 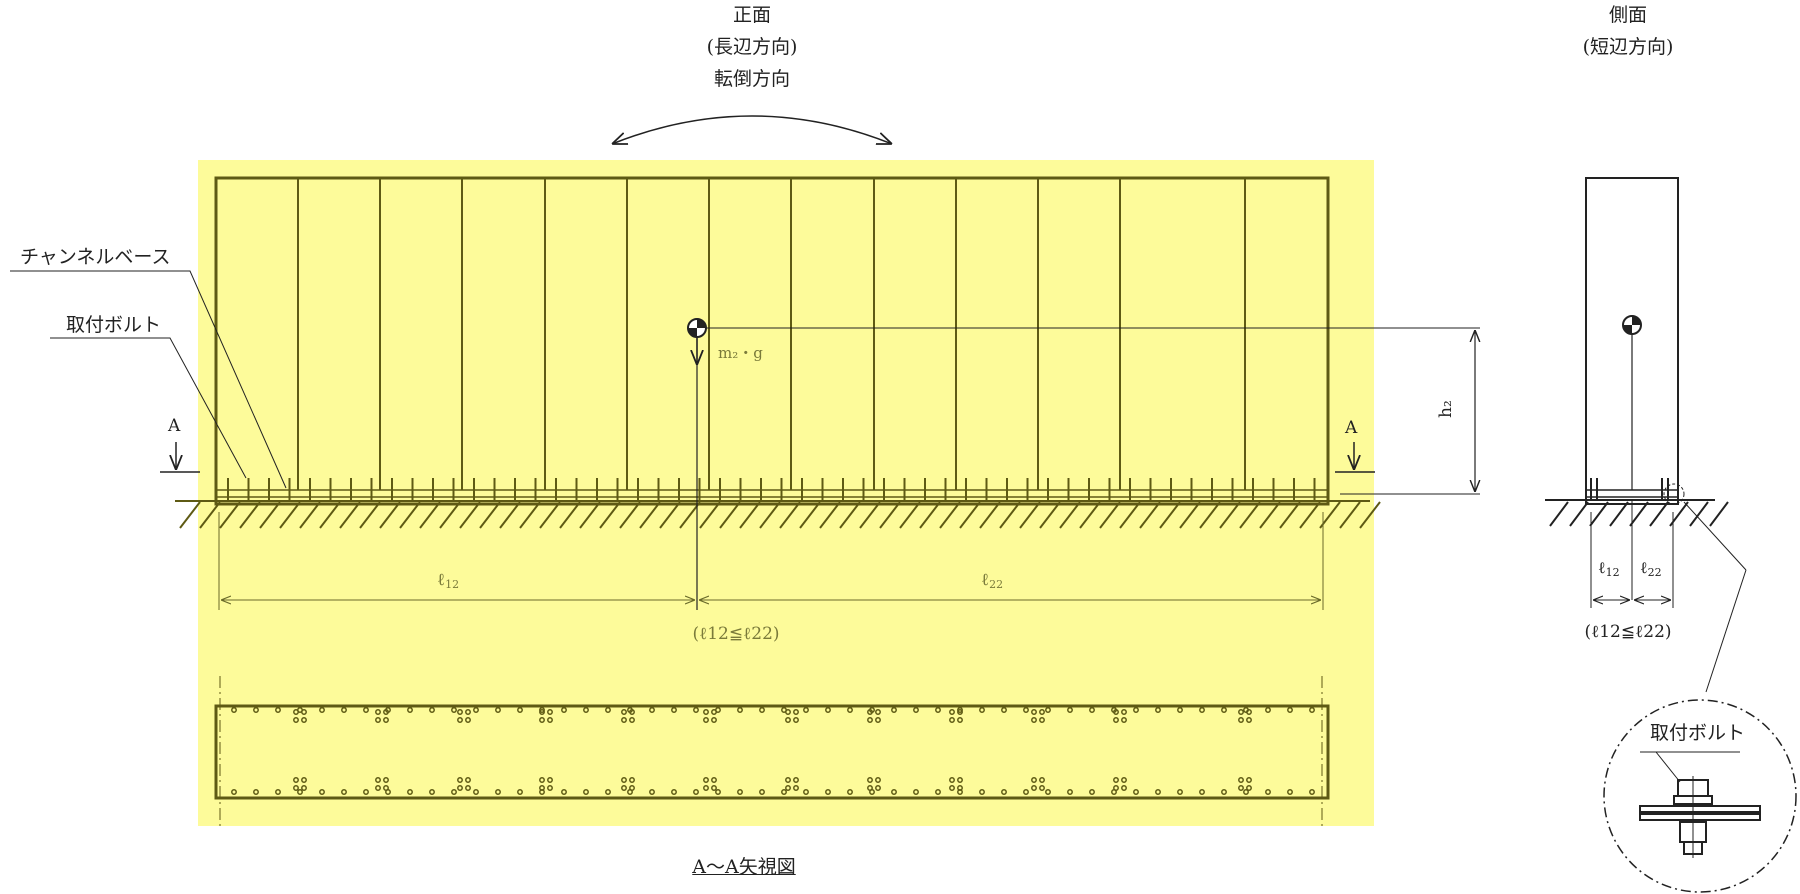 What do you see at coordinates (1602, 567) in the screenshot?
I see `side-l1-symbol: ℓ` at bounding box center [1602, 567].